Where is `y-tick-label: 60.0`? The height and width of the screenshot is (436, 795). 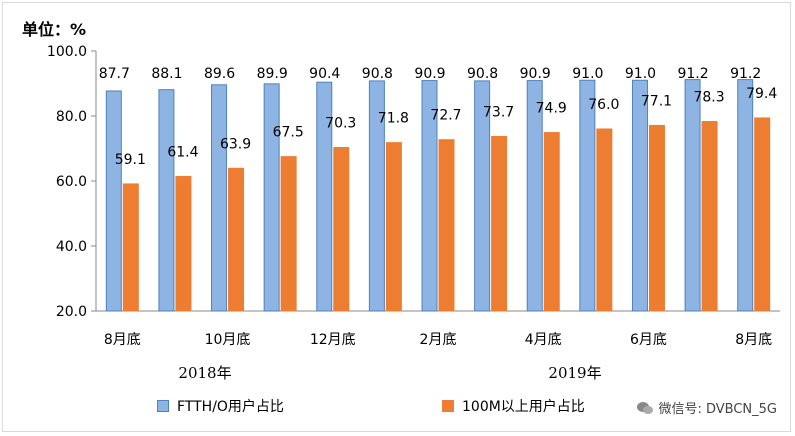 y-tick-label: 60.0 is located at coordinates (71, 182).